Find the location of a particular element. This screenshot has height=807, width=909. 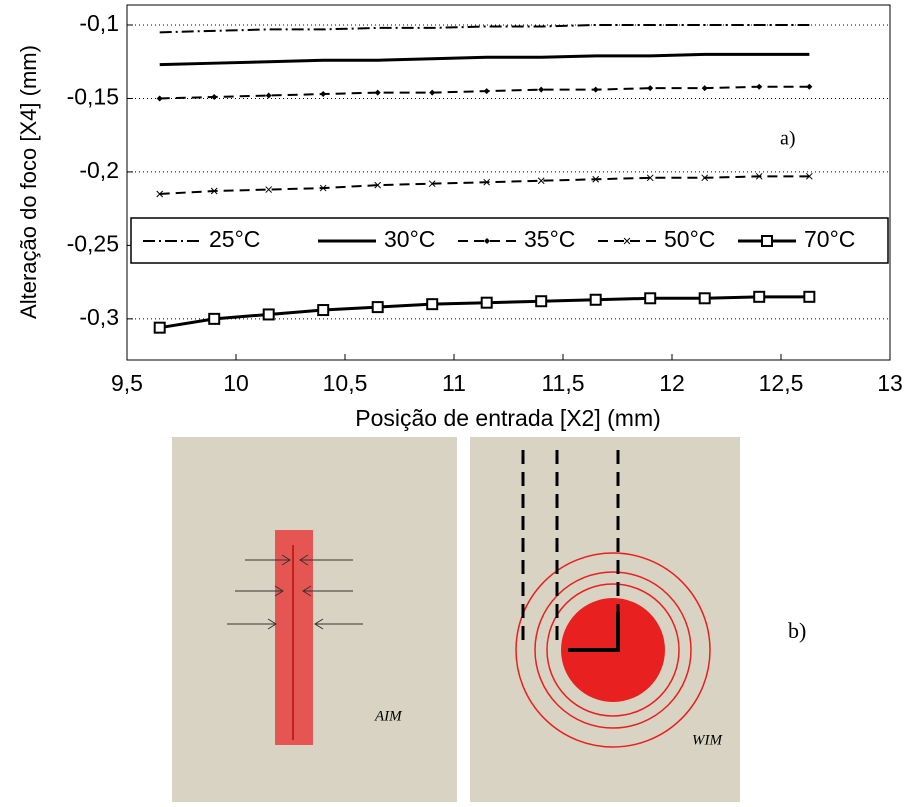

y-tick-label: -0,25 is located at coordinates (93, 243).